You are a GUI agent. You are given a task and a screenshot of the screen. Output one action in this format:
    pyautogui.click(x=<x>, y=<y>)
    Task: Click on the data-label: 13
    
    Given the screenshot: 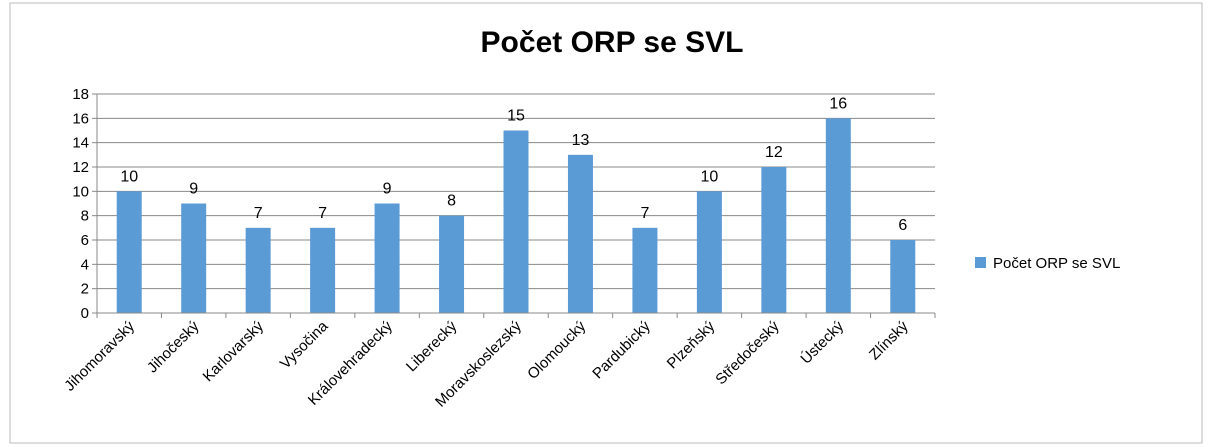 What is the action you would take?
    pyautogui.click(x=581, y=140)
    